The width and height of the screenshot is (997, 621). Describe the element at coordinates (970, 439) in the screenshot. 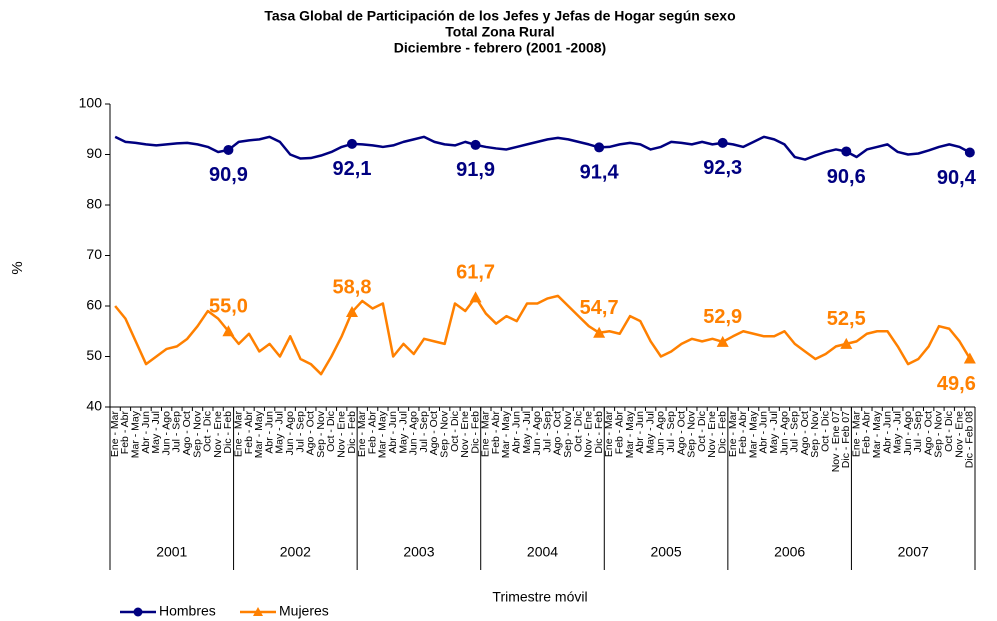

I see `x-tick-label: Dic - Feb 08` at that location.